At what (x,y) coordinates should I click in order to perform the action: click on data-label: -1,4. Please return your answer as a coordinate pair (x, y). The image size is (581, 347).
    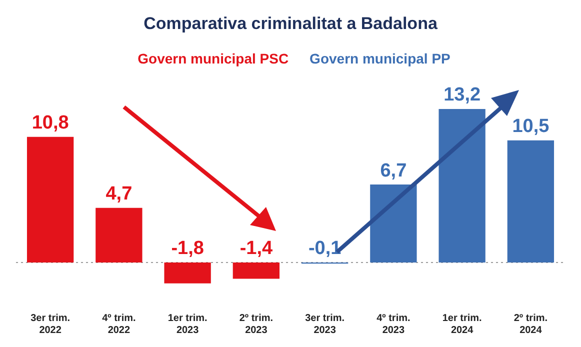
    Looking at the image, I should click on (256, 249).